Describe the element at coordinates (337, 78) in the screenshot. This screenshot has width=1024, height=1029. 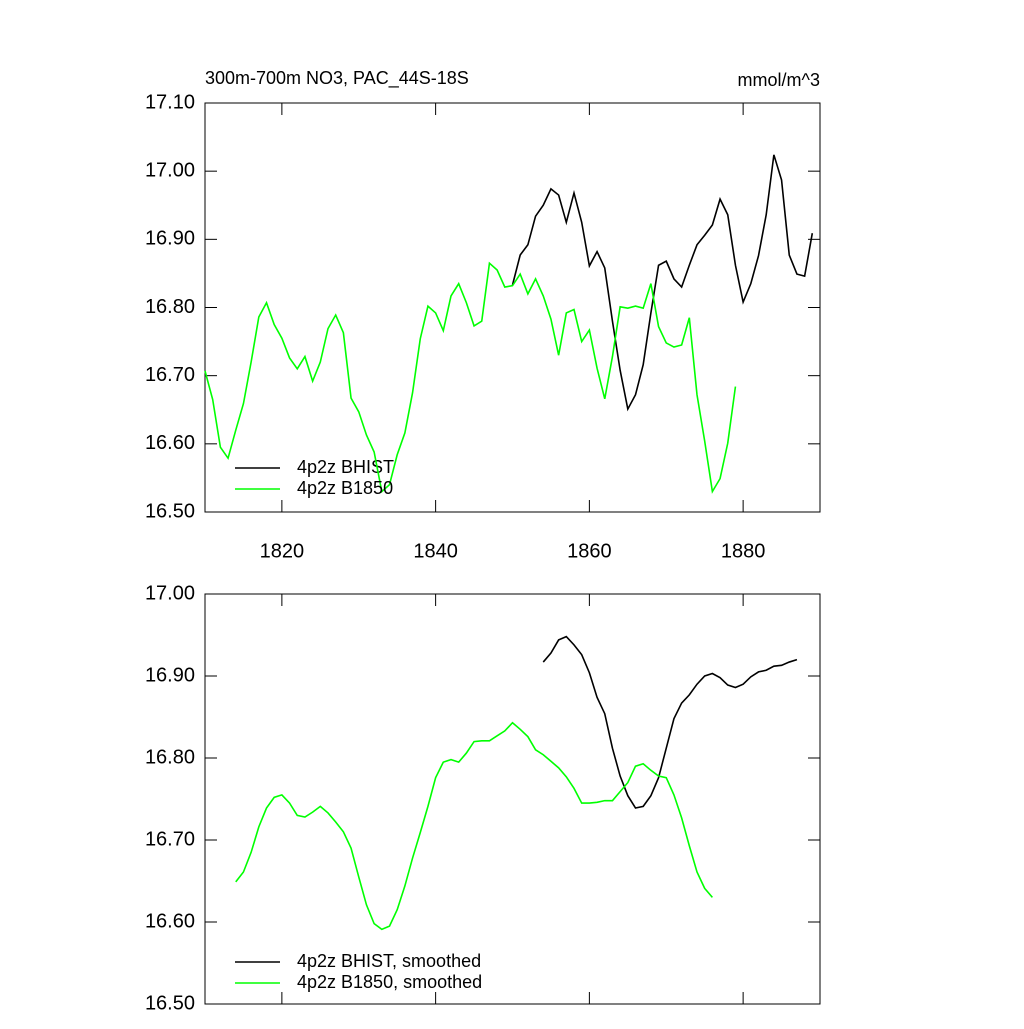
I see `chart-title: 300m-700m NO3, PAC_44S-18S` at that location.